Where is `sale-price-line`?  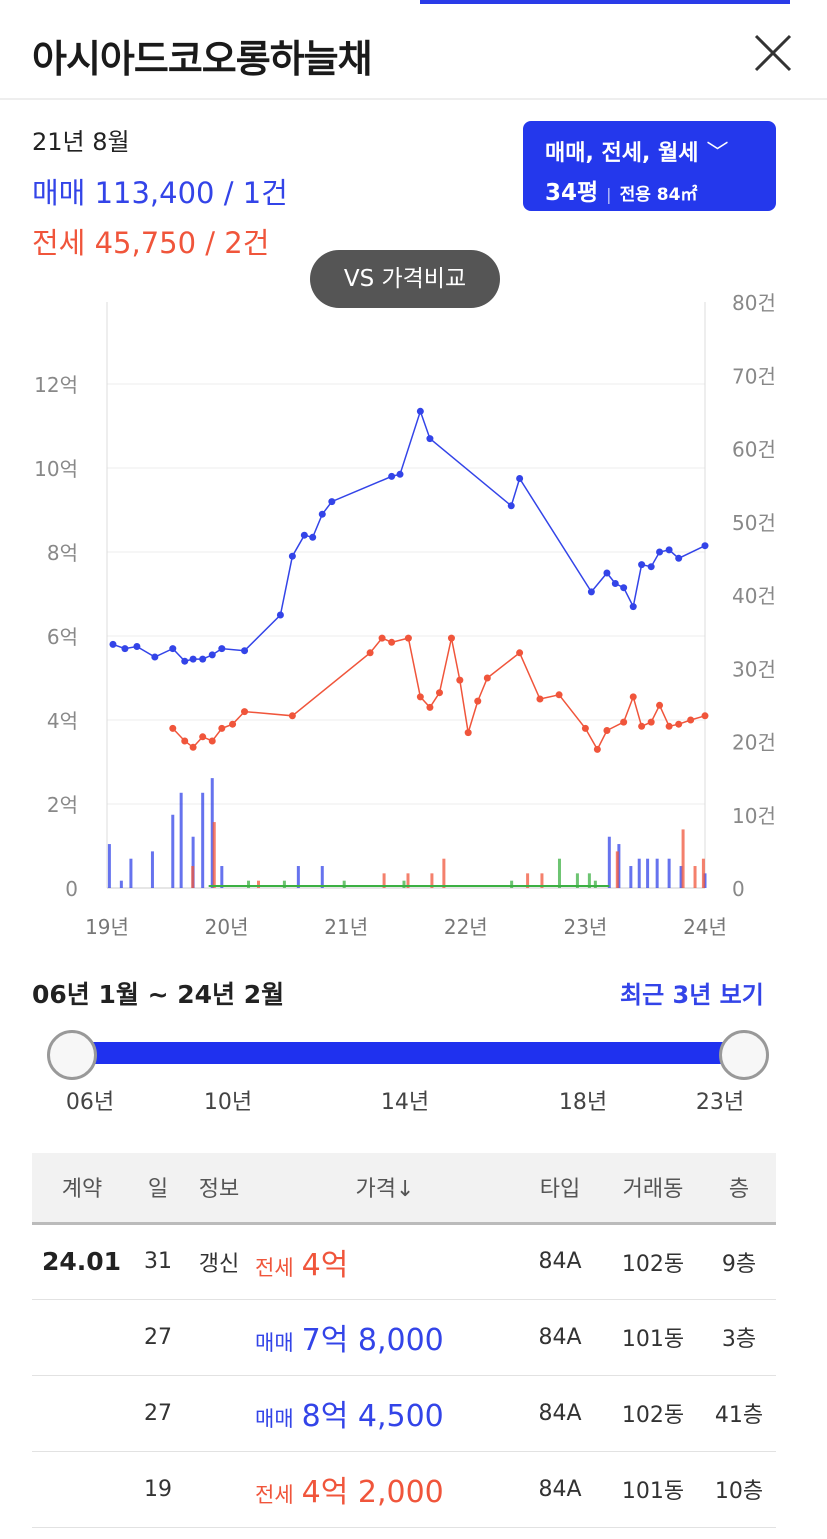 sale-price-line is located at coordinates (409, 535).